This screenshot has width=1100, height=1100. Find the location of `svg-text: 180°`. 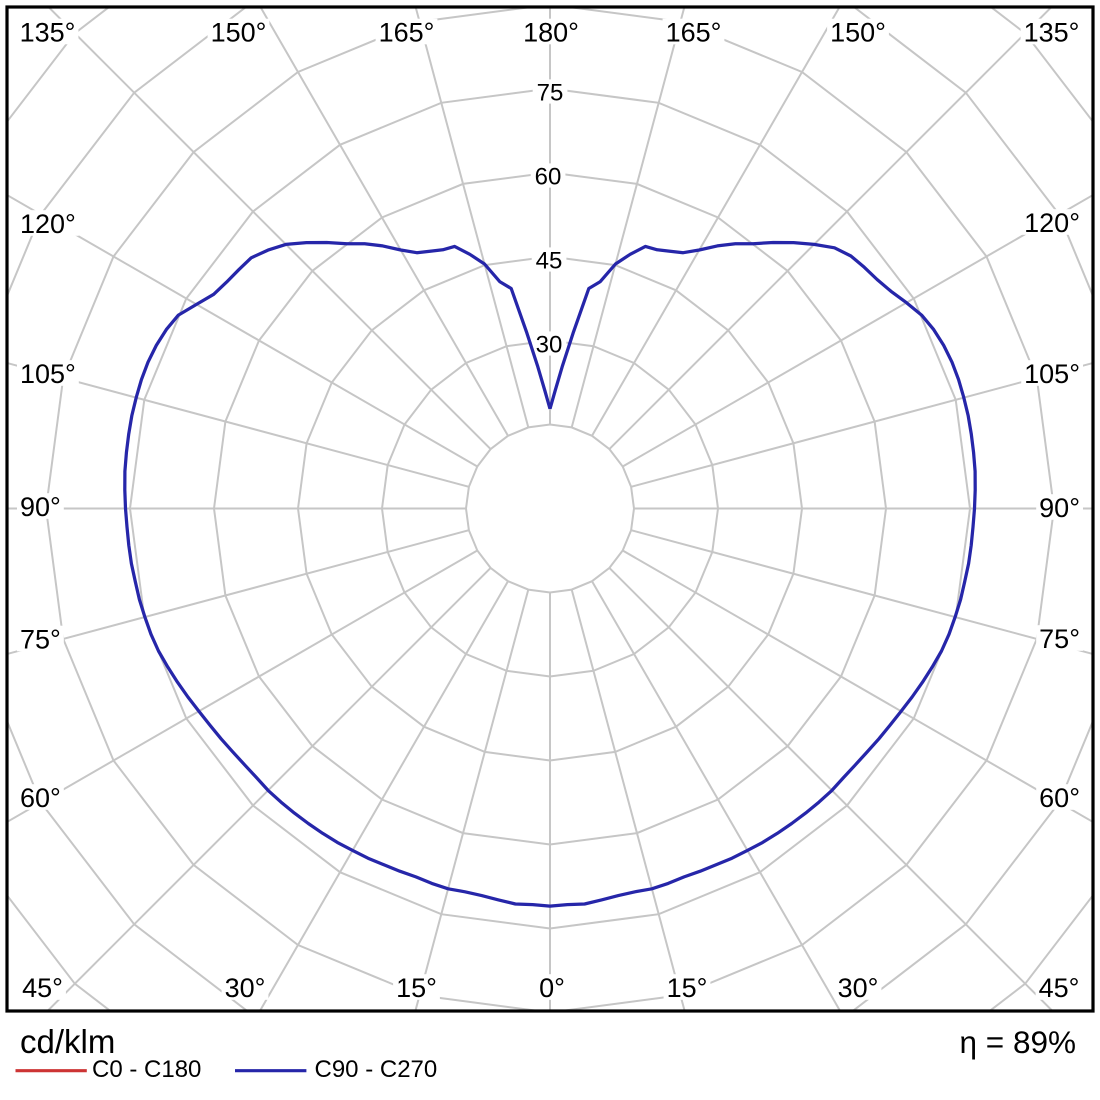

svg-text: 180° is located at coordinates (551, 32).